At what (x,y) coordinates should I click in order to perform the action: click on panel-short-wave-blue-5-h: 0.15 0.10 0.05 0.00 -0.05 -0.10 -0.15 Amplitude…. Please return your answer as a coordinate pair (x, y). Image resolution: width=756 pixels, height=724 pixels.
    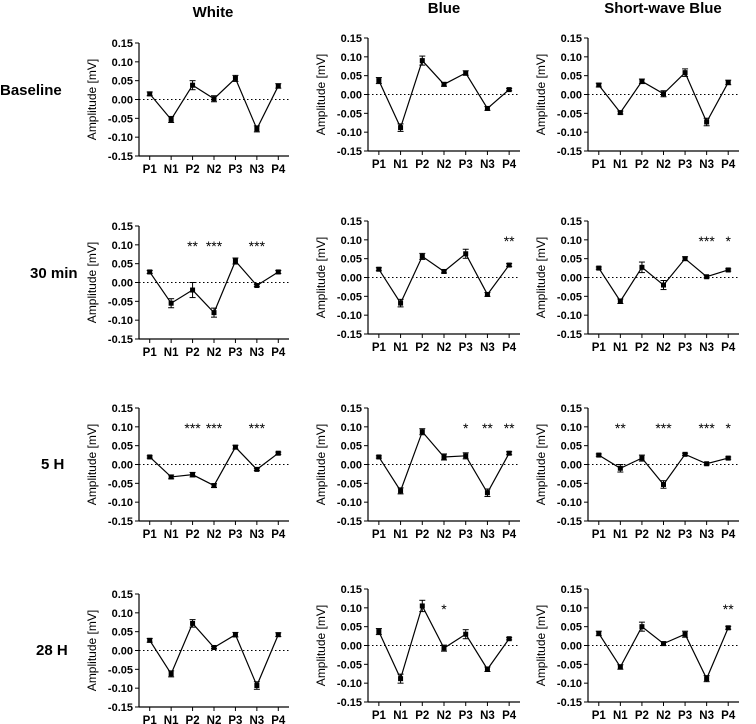
    Looking at the image, I should click on (636, 472).